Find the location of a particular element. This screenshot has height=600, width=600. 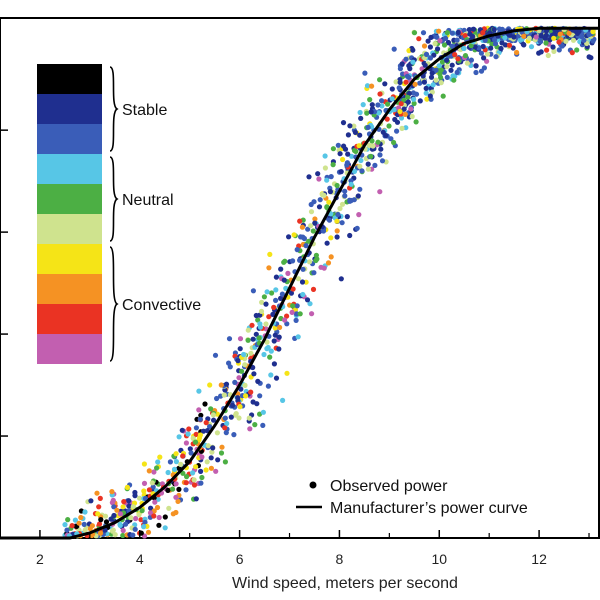

x-axis-title: Wind speed, meters per second is located at coordinates (345, 583).